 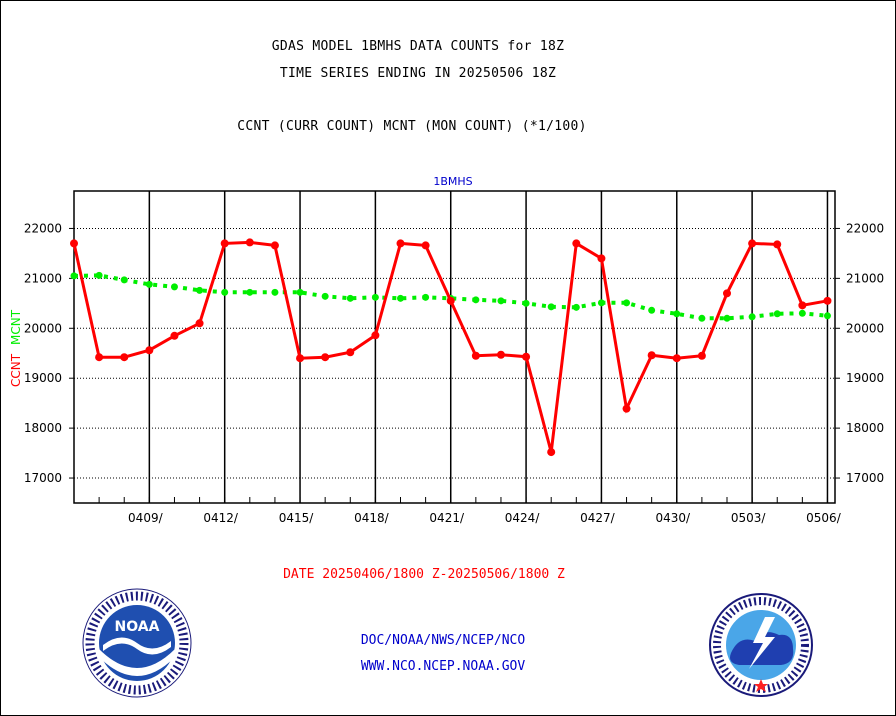 I want to click on y-tick-label-left: 18000, so click(x=43, y=428).